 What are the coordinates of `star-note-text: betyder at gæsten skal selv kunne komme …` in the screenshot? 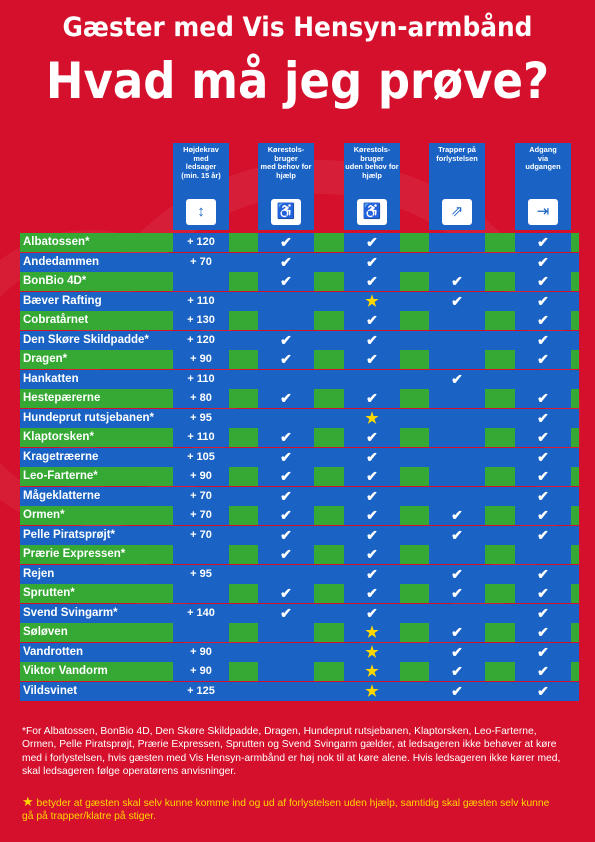 It's located at (286, 810).